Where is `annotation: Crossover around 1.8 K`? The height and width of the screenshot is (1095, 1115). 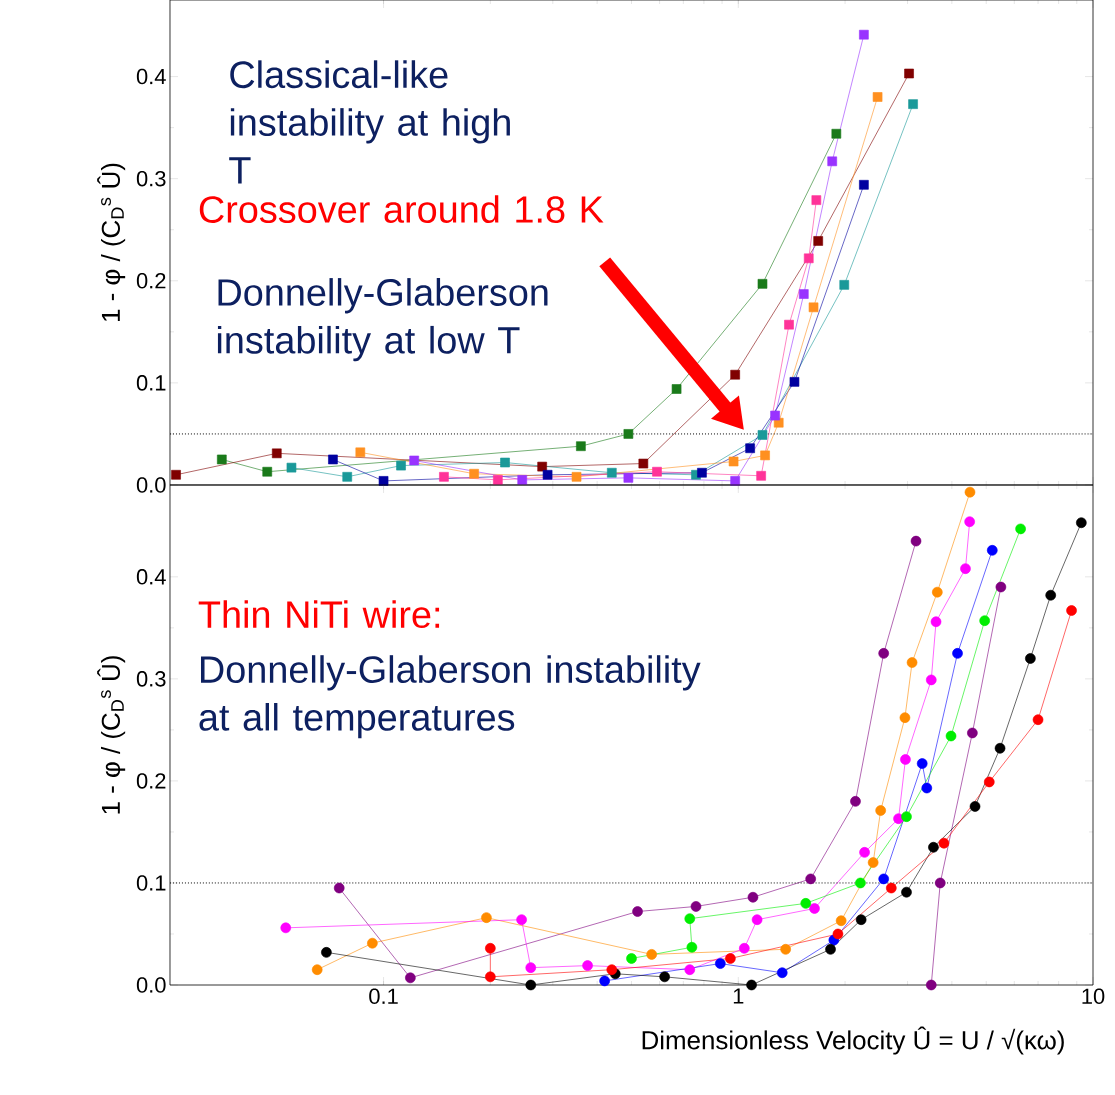
annotation: Crossover around 1.8 K is located at coordinates (401, 209).